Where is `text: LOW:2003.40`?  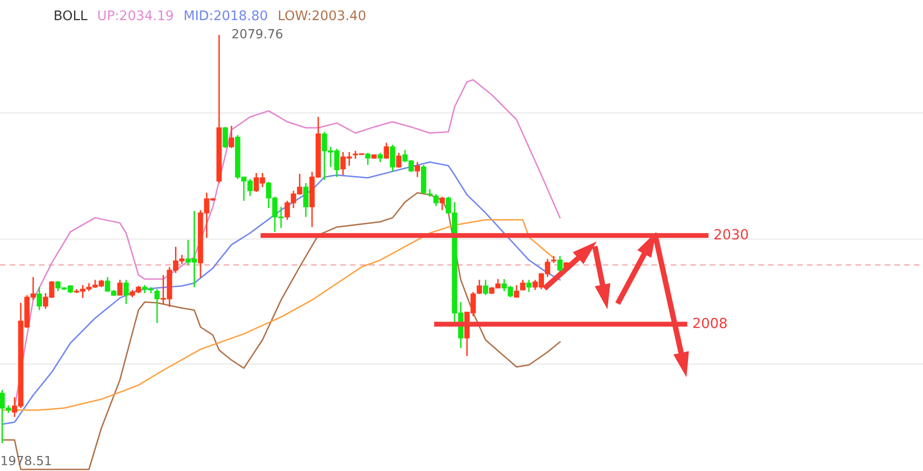 text: LOW:2003.40 is located at coordinates (322, 15).